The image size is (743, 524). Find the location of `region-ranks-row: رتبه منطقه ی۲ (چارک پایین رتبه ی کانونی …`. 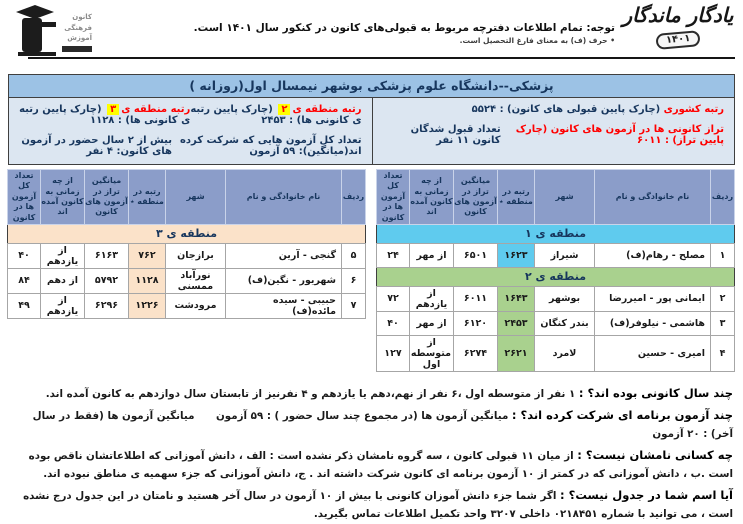

region-ranks-row: رتبه منطقه ی۲ (چارک پایین رتبه ی کانونی … is located at coordinates (190, 115).